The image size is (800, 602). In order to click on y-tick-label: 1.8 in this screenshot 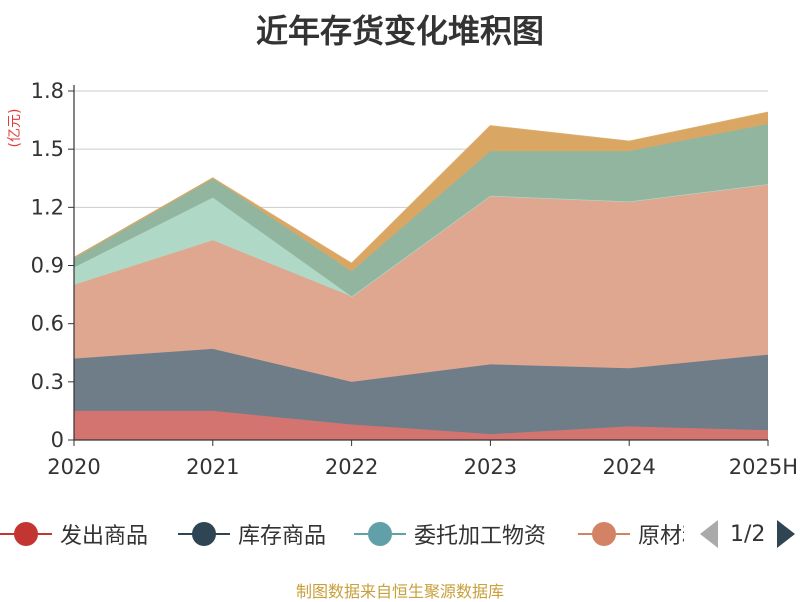, I will do `click(47, 91)`.